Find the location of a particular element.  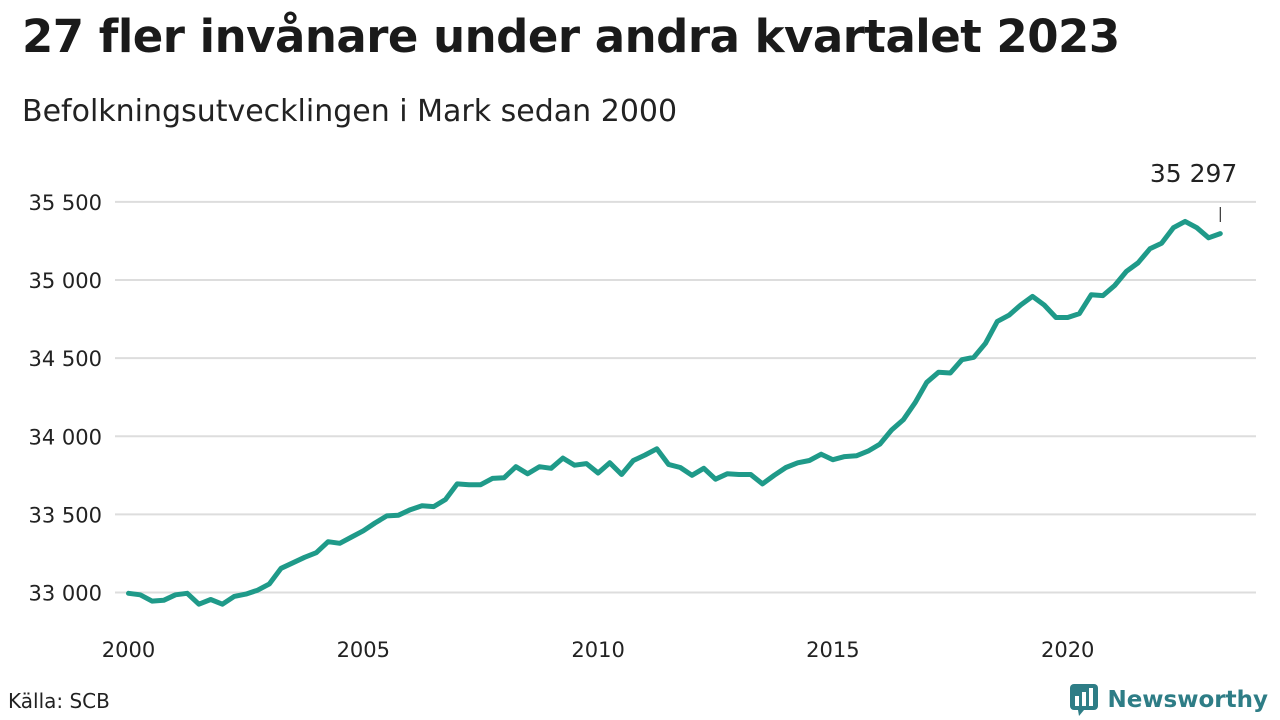

x-axis-ticks: 2000 2005 2010 2015 2020 is located at coordinates (598, 650).